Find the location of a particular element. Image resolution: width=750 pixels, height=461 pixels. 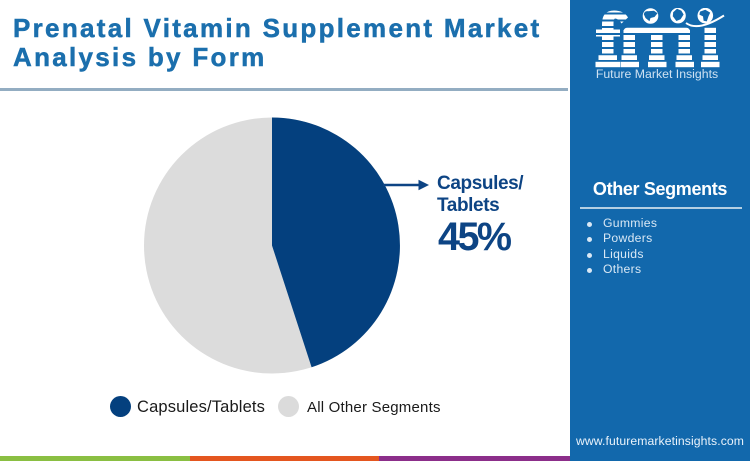

svg-text: Future Market Insights is located at coordinates (657, 74).